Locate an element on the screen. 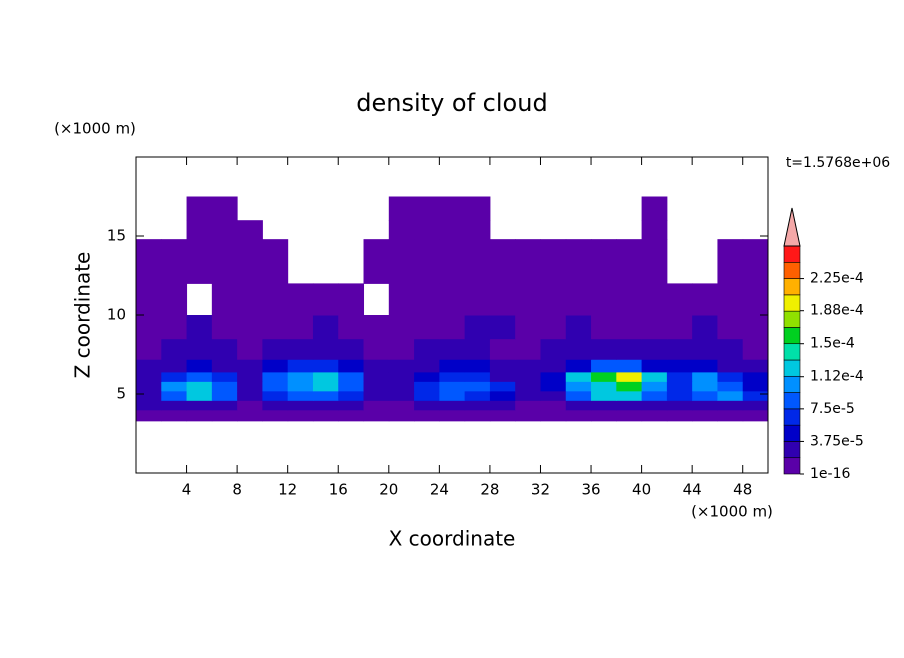 Image resolution: width=904 pixels, height=658 pixels. x-tick-label: 12 is located at coordinates (287, 490).